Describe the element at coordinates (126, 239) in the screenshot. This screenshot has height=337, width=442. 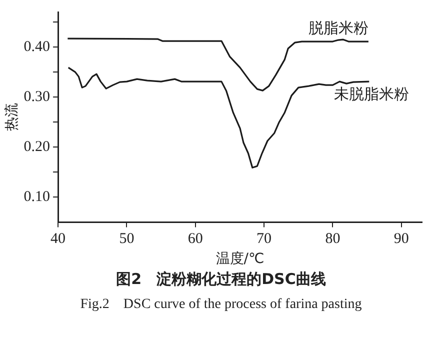
I see `x-tick-label: 50` at that location.